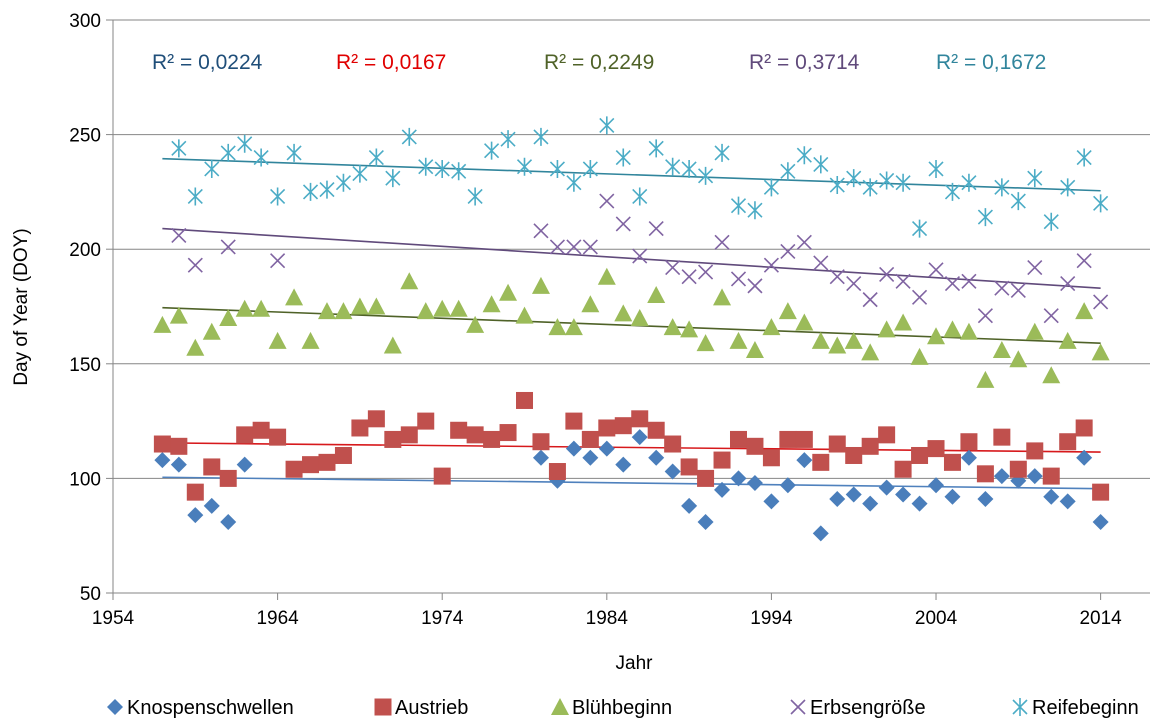 The height and width of the screenshot is (724, 1154). Describe the element at coordinates (1020, 707) in the screenshot. I see `legend-marker-reifebeginn` at that location.